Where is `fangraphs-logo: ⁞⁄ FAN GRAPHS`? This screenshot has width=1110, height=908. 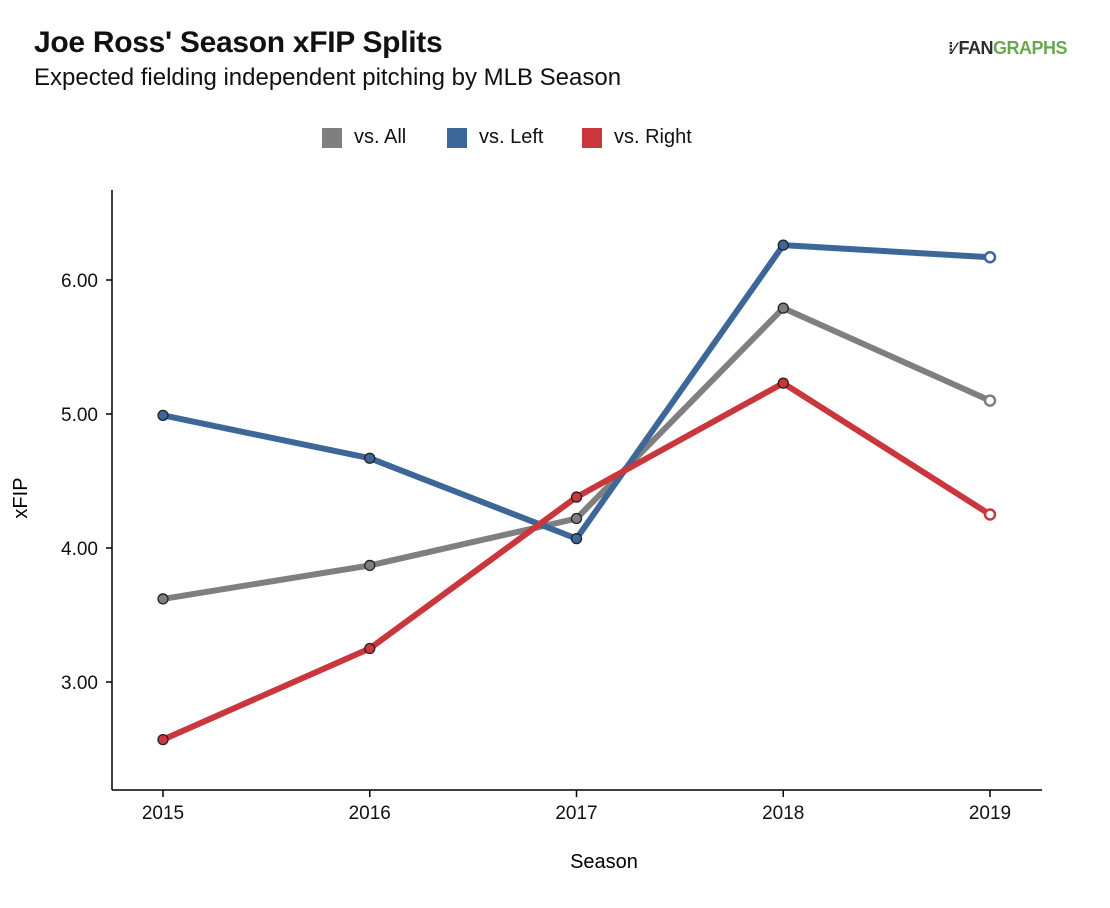 fangraphs-logo: ⁞⁄ FAN GRAPHS is located at coordinates (1008, 48).